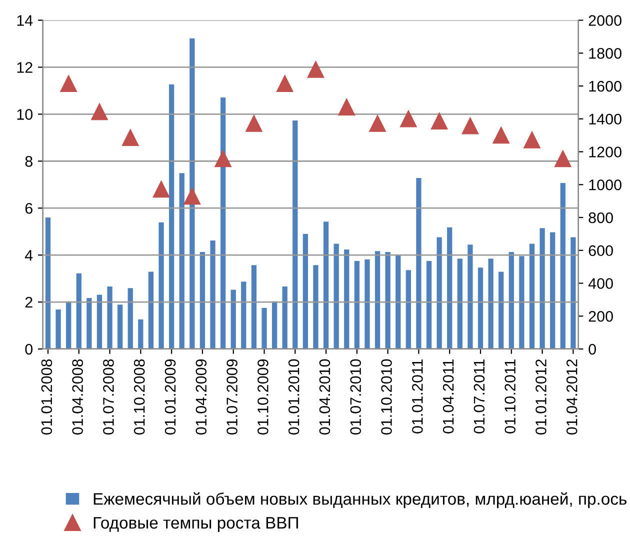 This screenshot has width=630, height=547. What do you see at coordinates (600, 250) in the screenshot?
I see `y2-tick-label: 600` at bounding box center [600, 250].